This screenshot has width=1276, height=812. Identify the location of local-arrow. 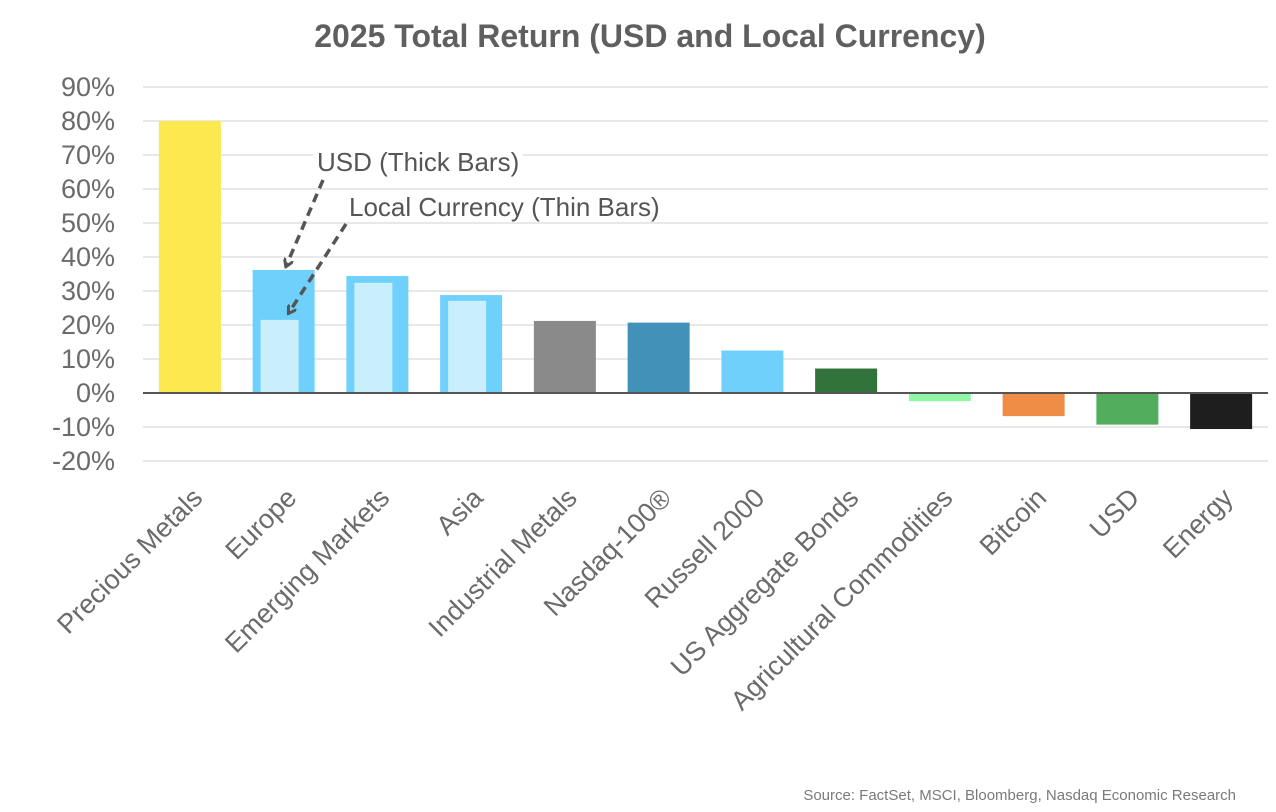
(319, 267).